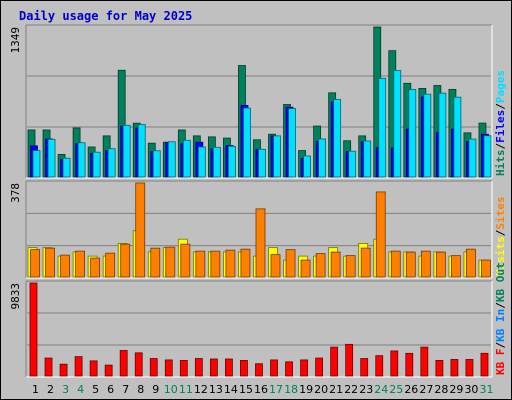 The image size is (512, 400). Describe the element at coordinates (486, 389) in the screenshot. I see `day-label-31: 31` at that location.